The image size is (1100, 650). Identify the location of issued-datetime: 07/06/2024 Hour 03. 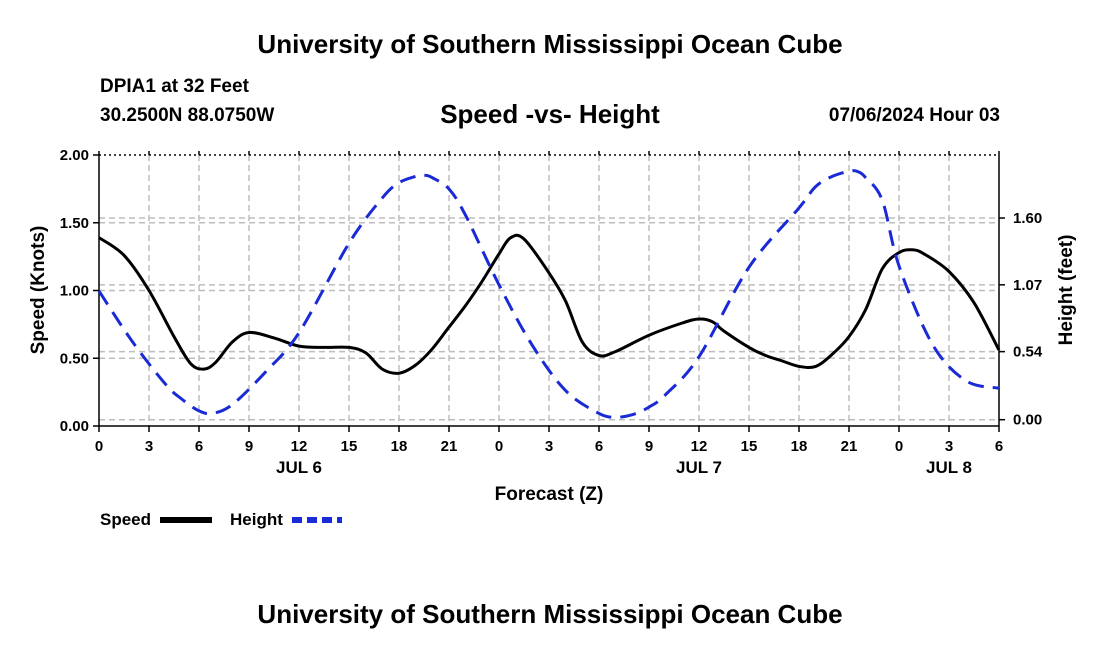
(914, 115).